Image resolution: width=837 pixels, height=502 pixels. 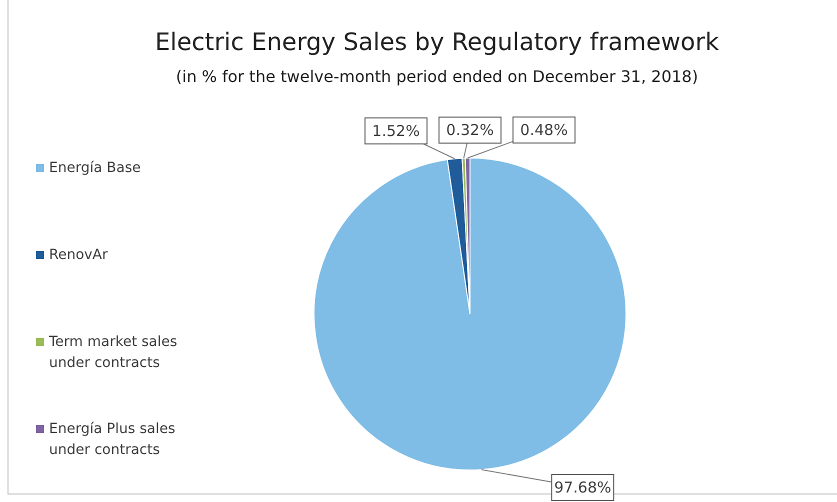 I want to click on chart-title: Electric Energy Sales by Regulatory framework, so click(x=437, y=42).